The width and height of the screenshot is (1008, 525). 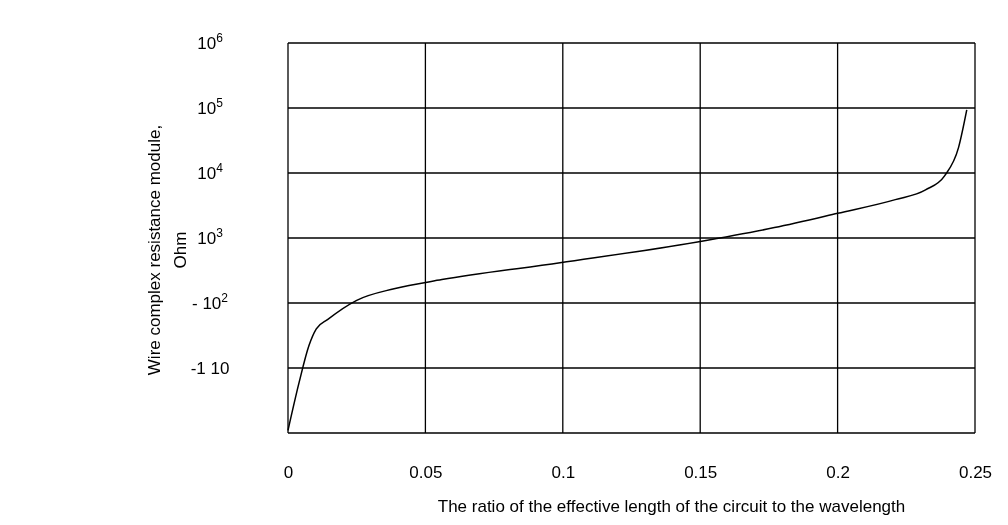 I want to click on y-tick-label: 10$^{5}$, so click(x=210, y=106).